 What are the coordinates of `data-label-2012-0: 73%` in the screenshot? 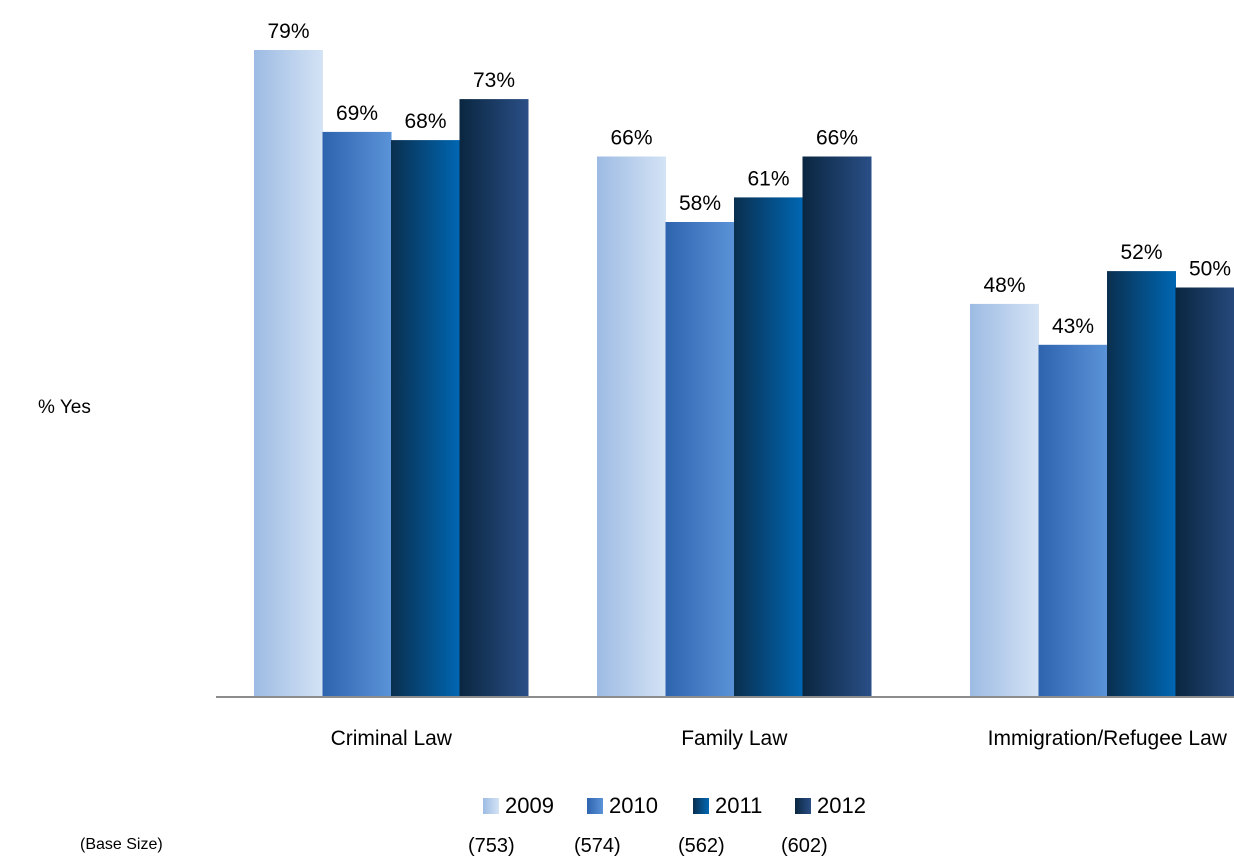 It's located at (494, 80).